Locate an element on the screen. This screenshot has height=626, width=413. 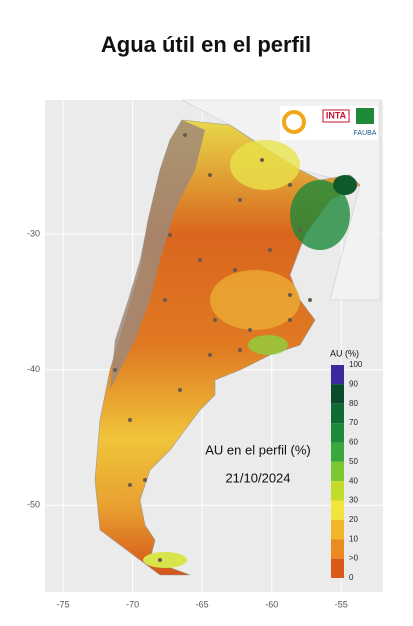
legend-label: 80 is located at coordinates (353, 403).